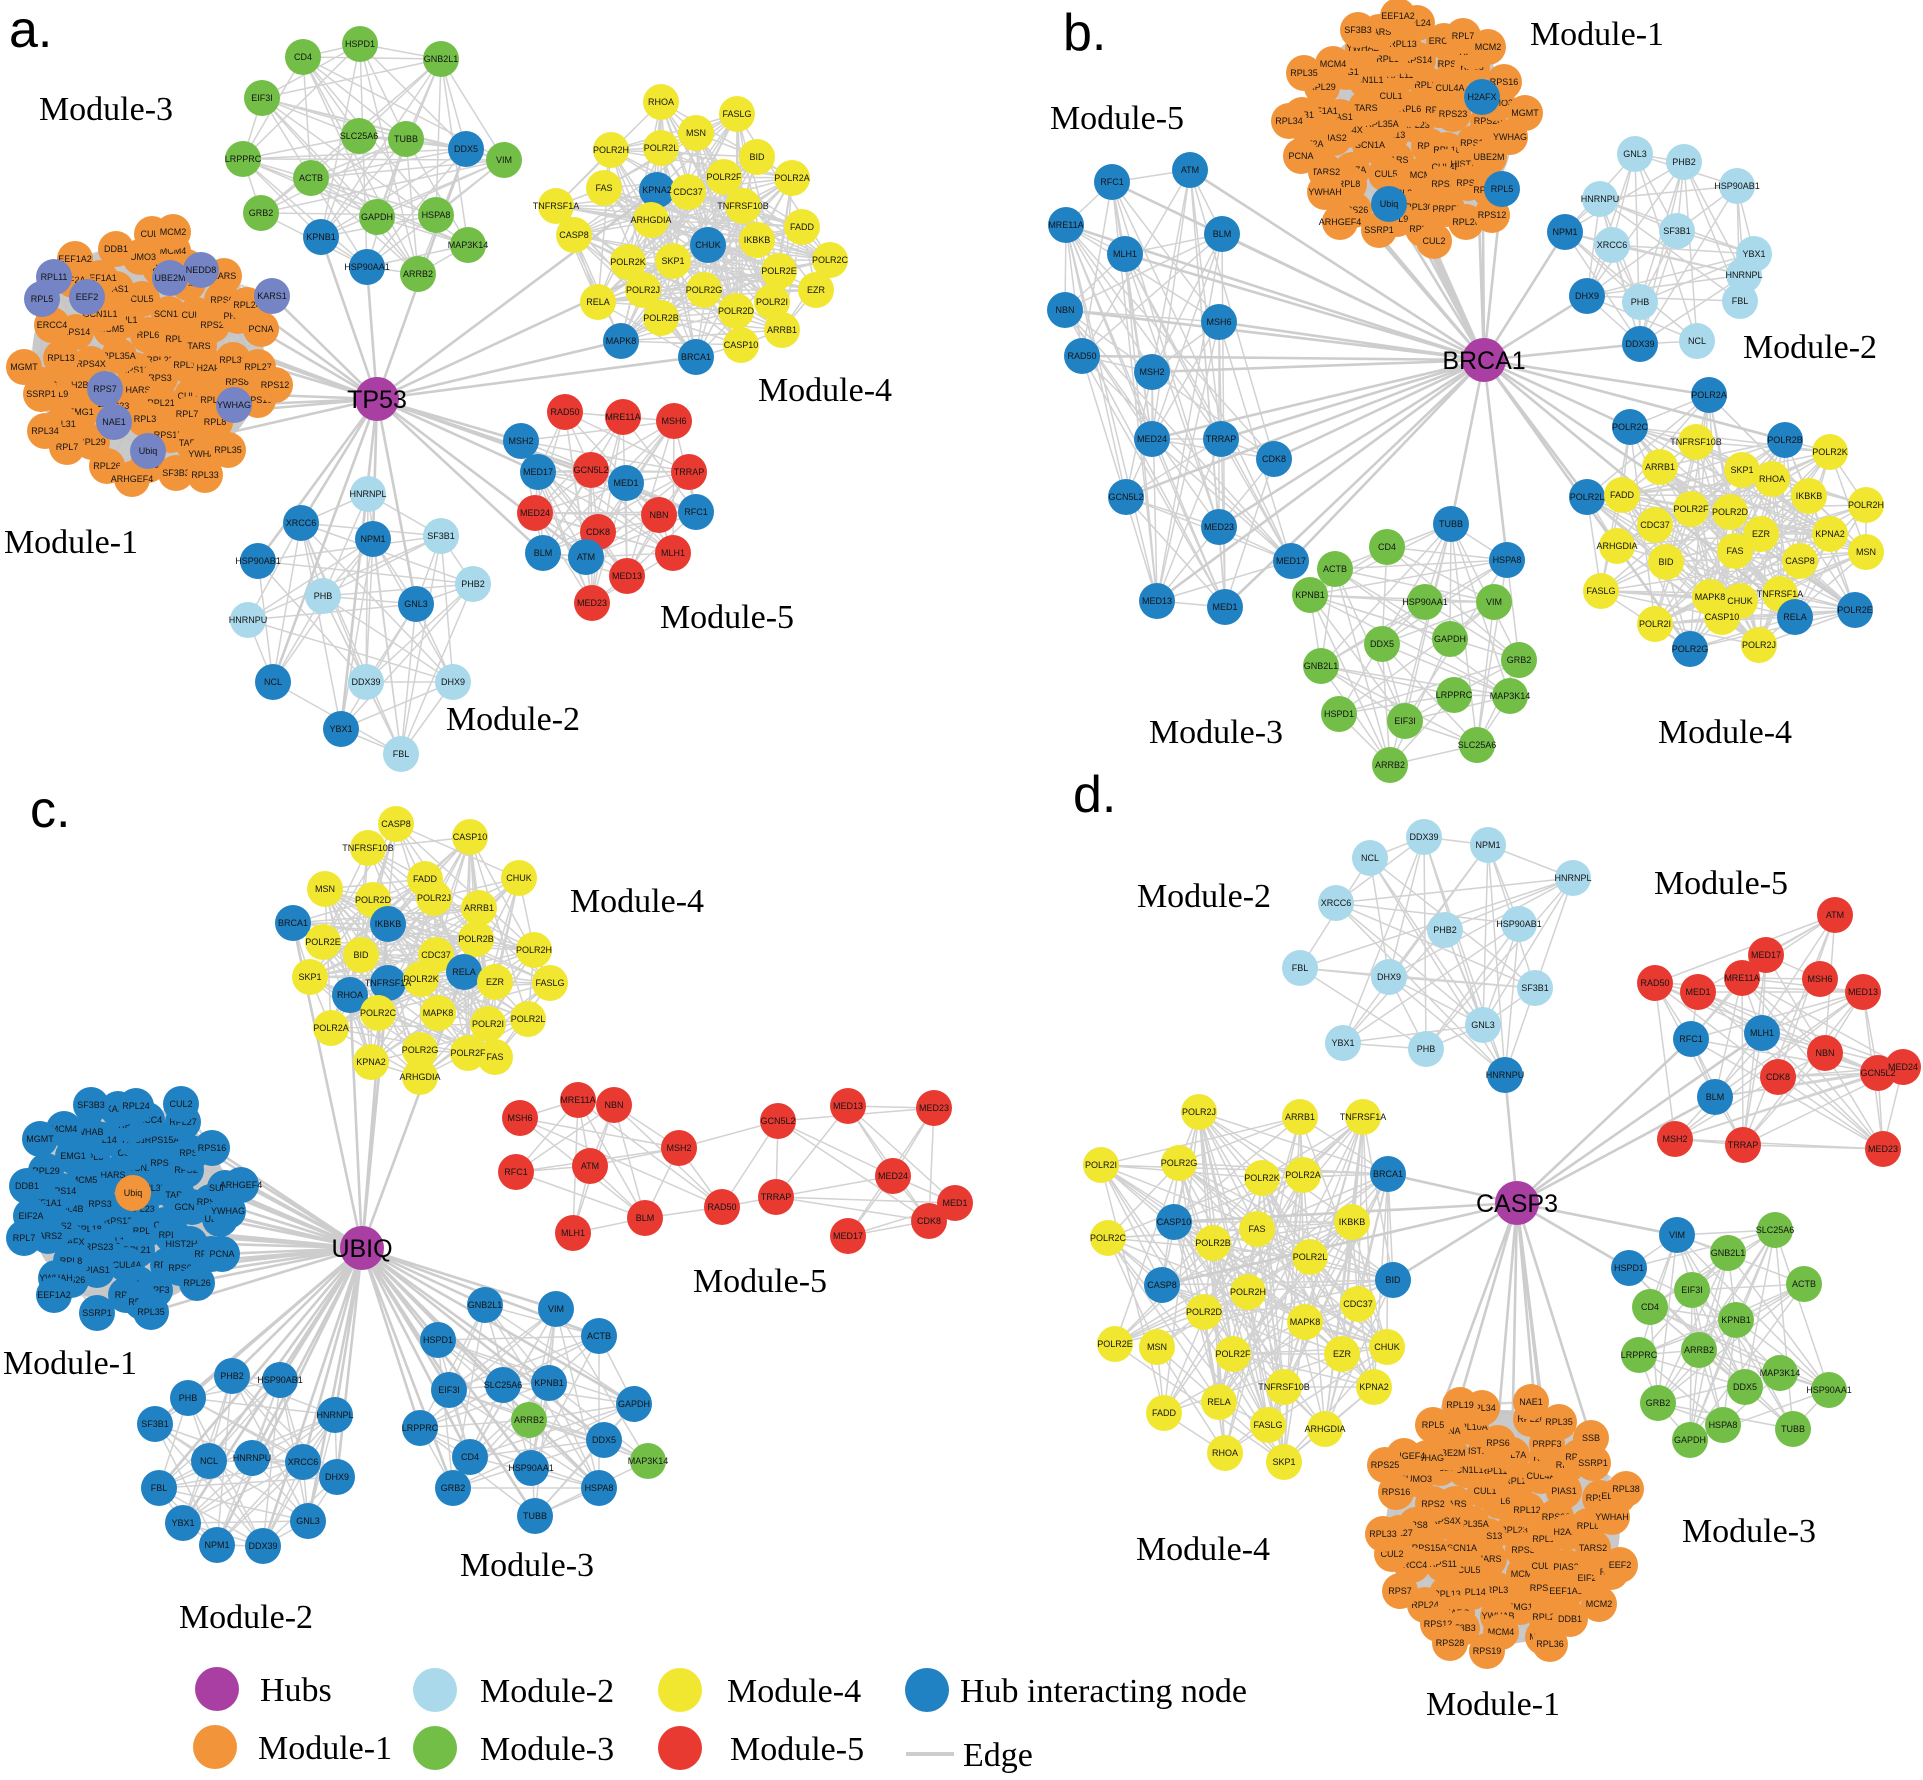 Image resolution: width=1923 pixels, height=1780 pixels. Describe the element at coordinates (106, 109) in the screenshot. I see `svg-text: Module-3` at that location.